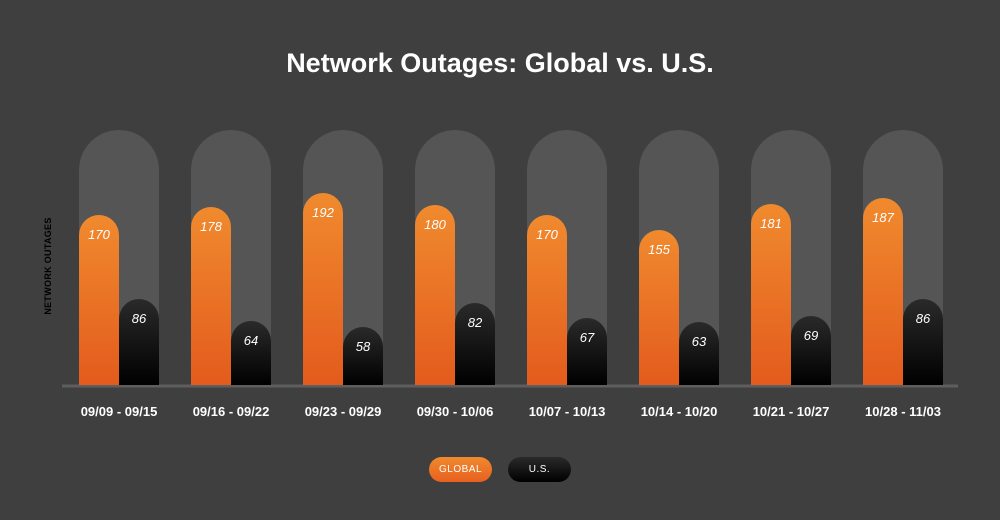 The width and height of the screenshot is (1000, 520). I want to click on legend-global: GLOBAL, so click(460, 469).